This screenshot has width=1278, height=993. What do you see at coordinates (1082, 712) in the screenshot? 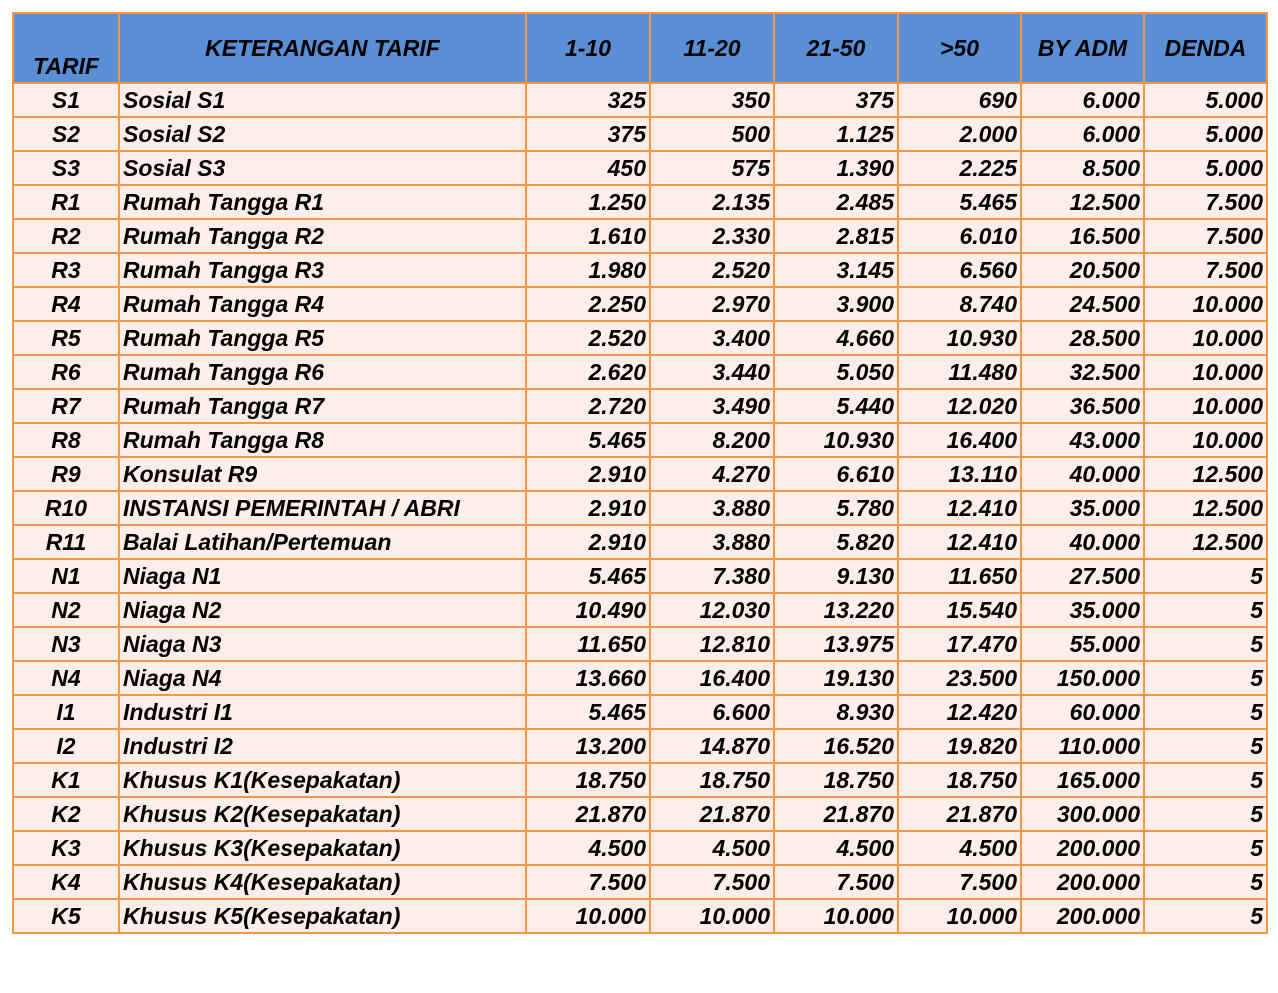
I see `tariff-value: 60.000` at bounding box center [1082, 712].